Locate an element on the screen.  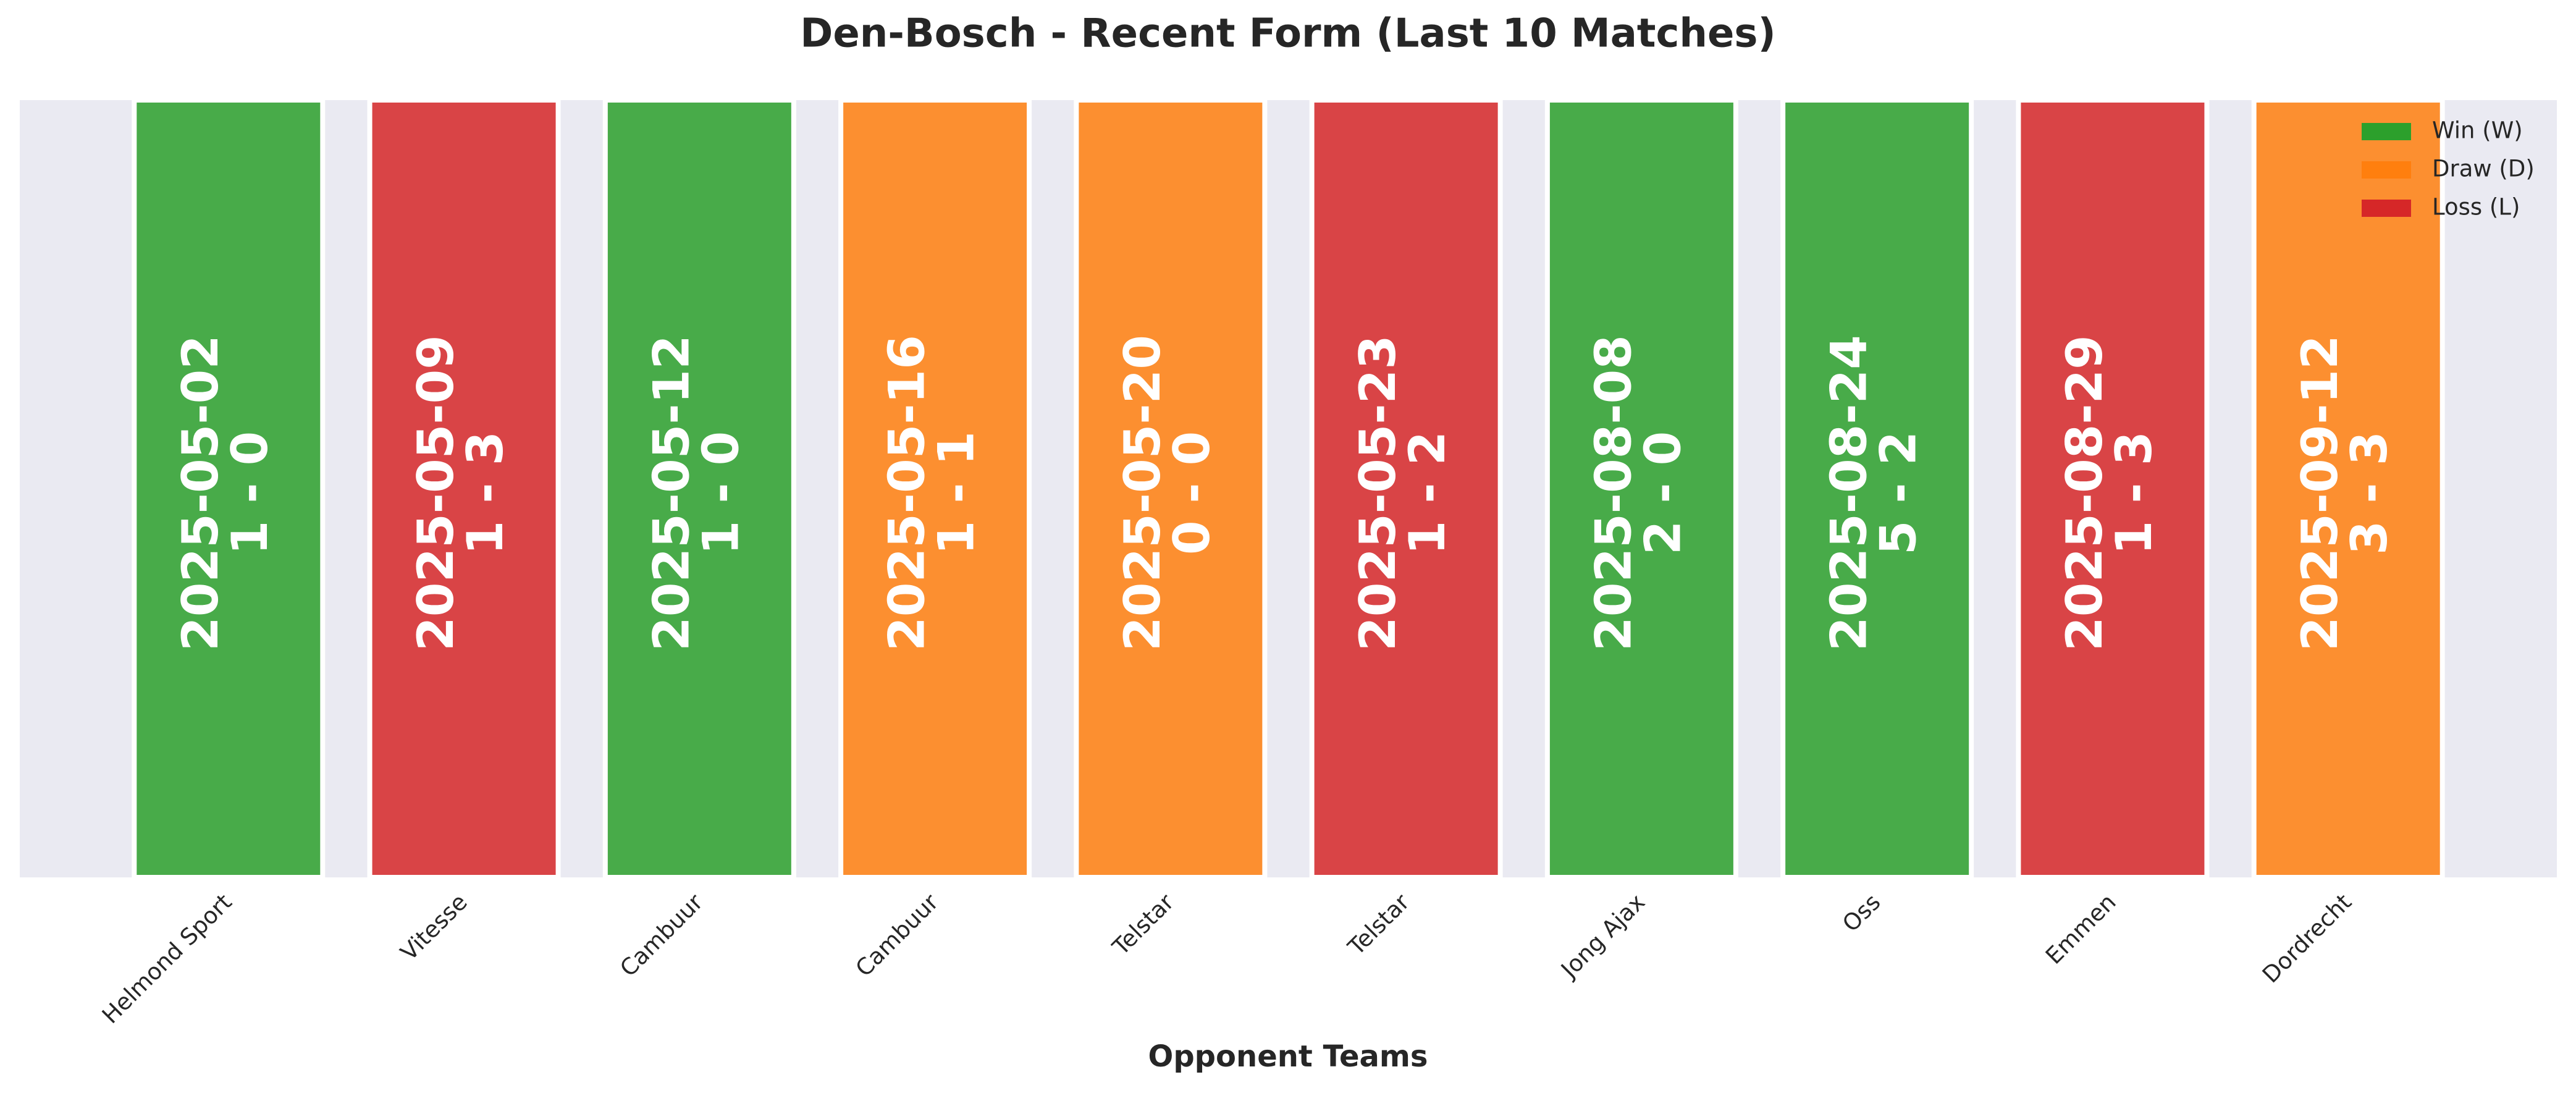
bar-date-label: 2025-05-16 is located at coordinates (907, 493).